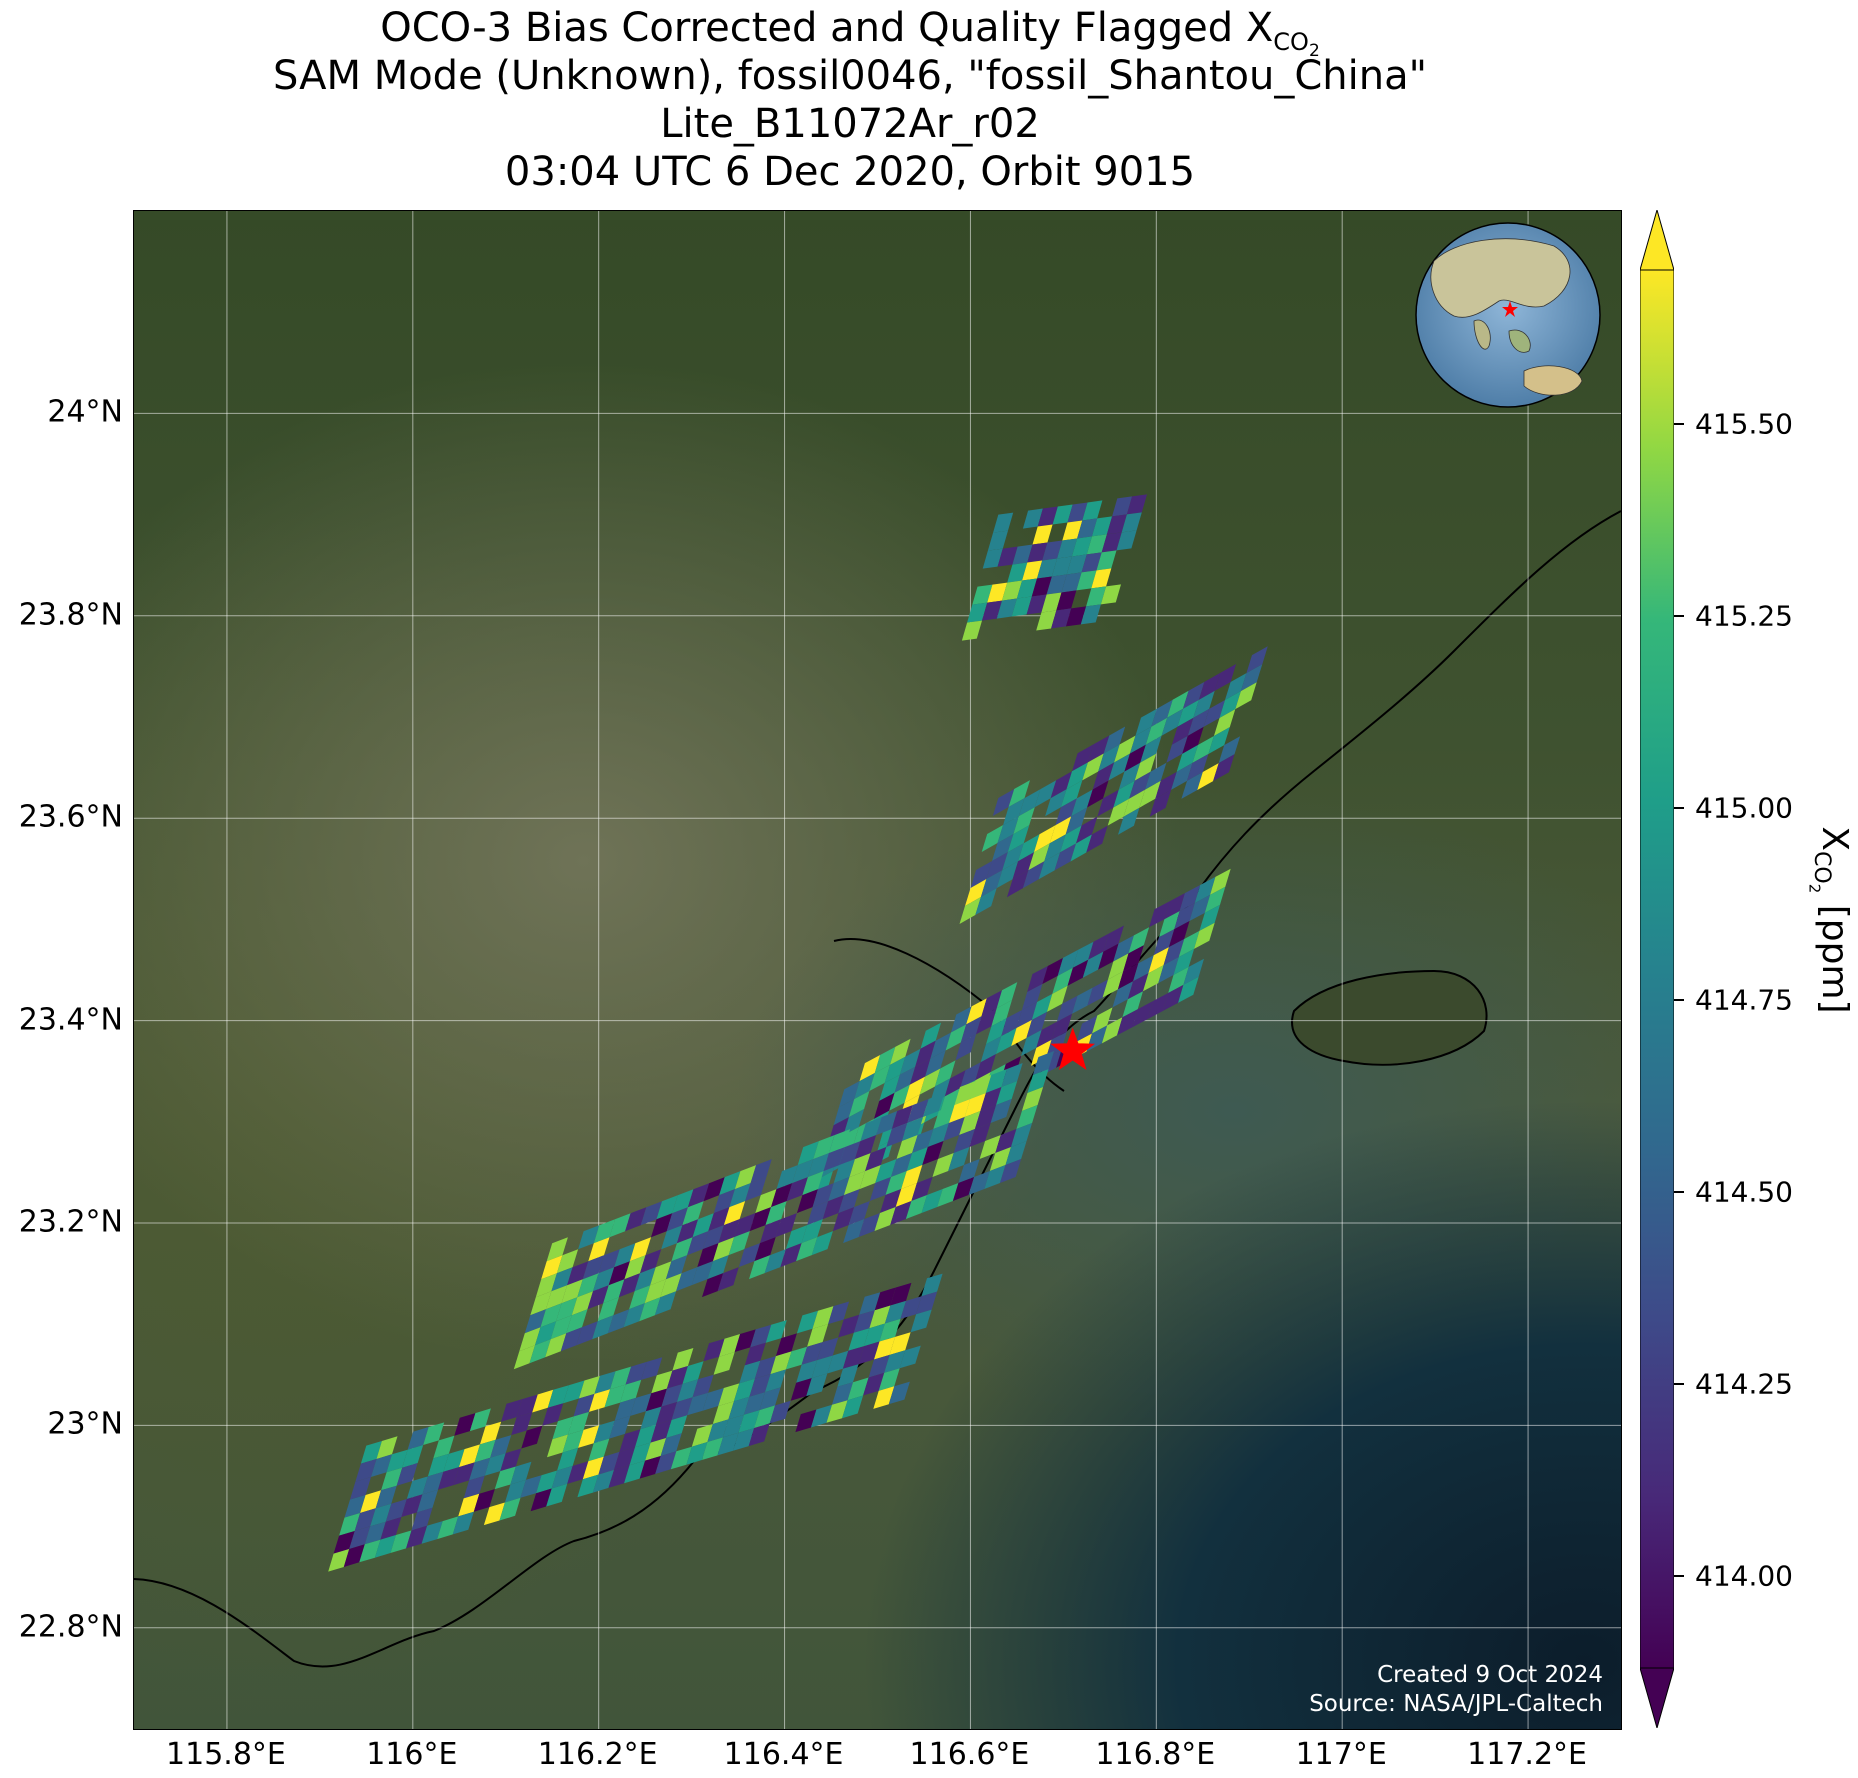  Describe the element at coordinates (1314, 50) in the screenshot. I see `title-sub-2: 2` at that location.